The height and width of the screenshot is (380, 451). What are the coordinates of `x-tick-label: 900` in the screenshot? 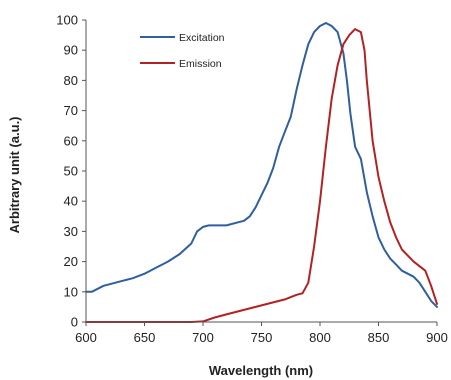 It's located at (437, 337).